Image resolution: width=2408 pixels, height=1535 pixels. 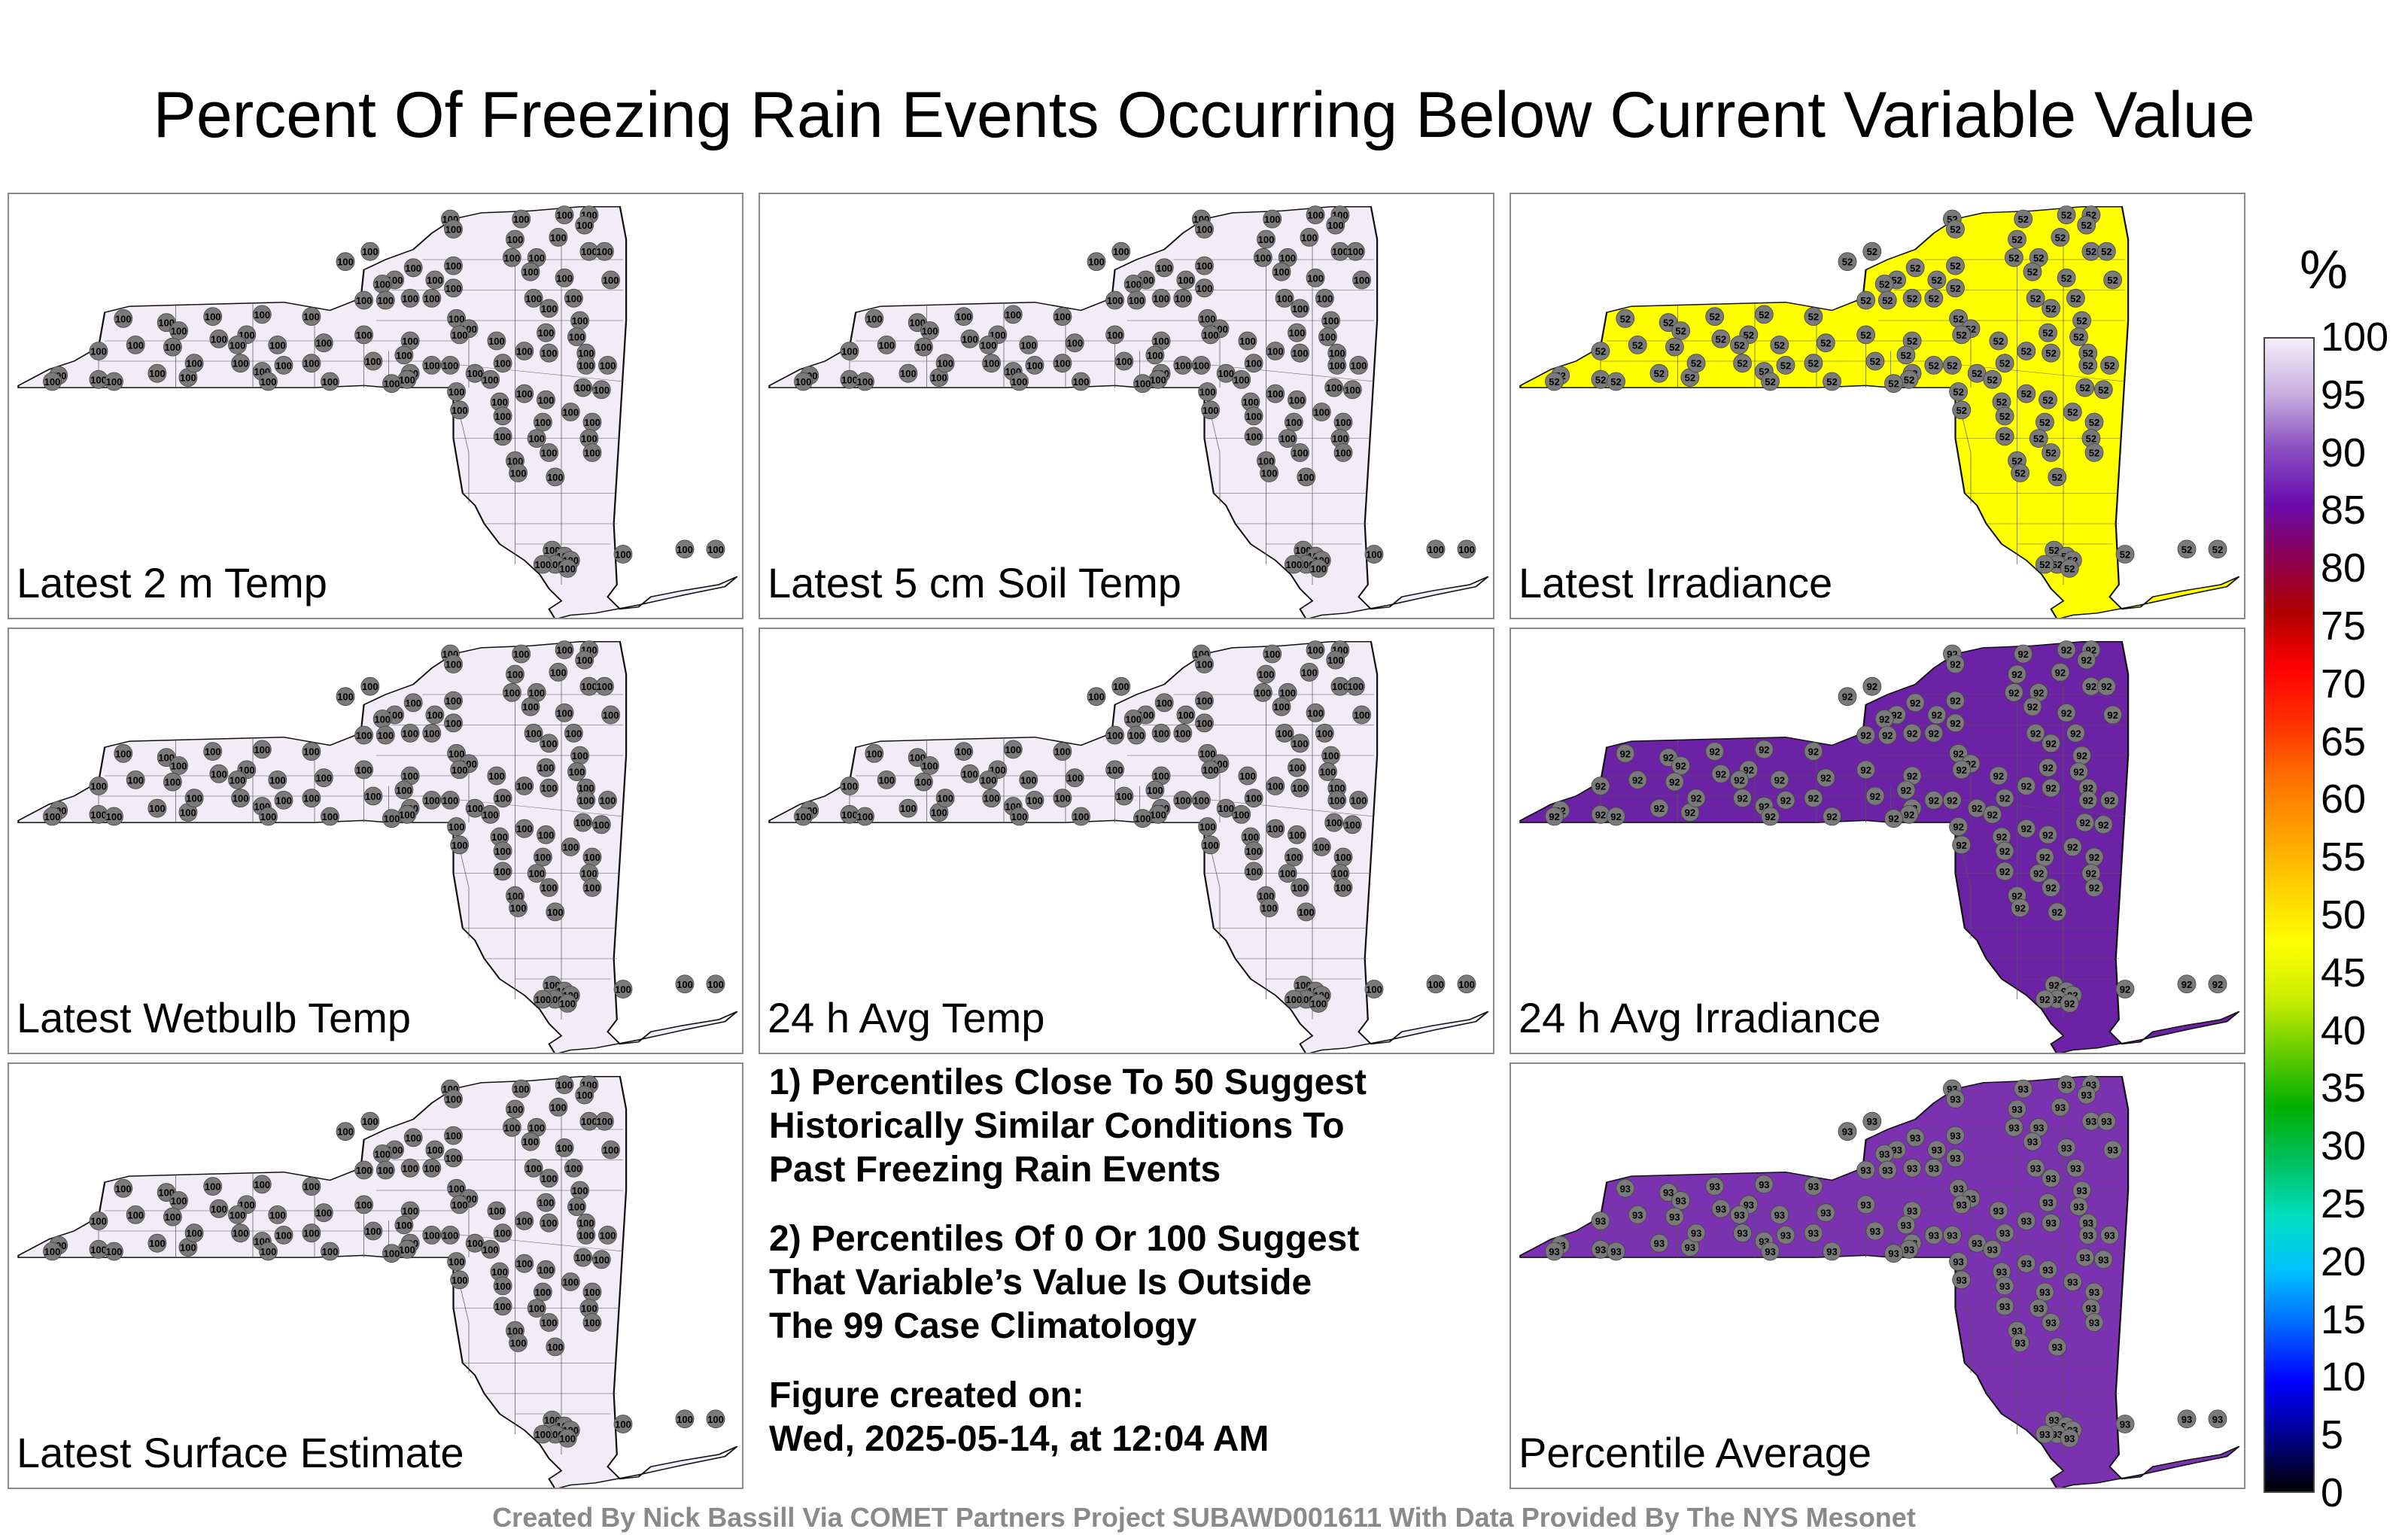 I want to click on colorbar-tick-label: 85, so click(x=2344, y=510).